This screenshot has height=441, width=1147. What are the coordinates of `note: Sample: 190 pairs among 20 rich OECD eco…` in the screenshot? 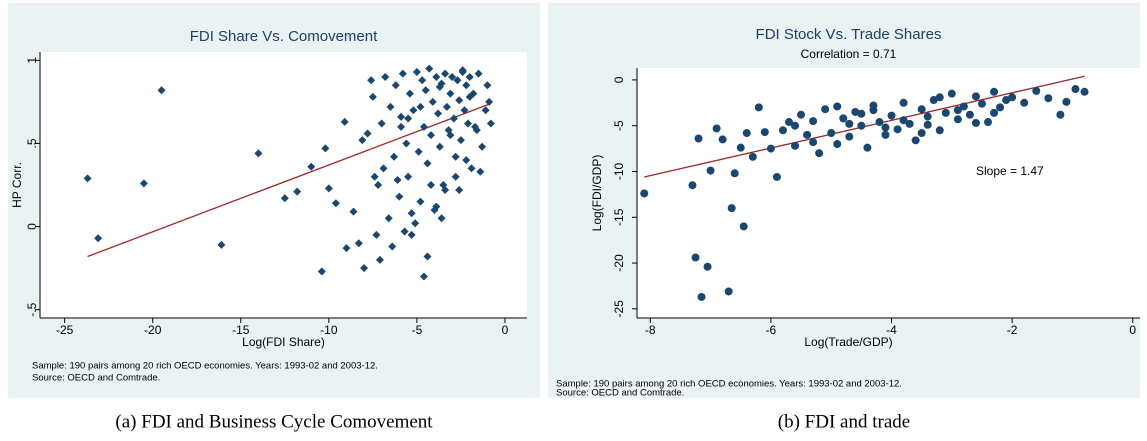 It's located at (205, 366).